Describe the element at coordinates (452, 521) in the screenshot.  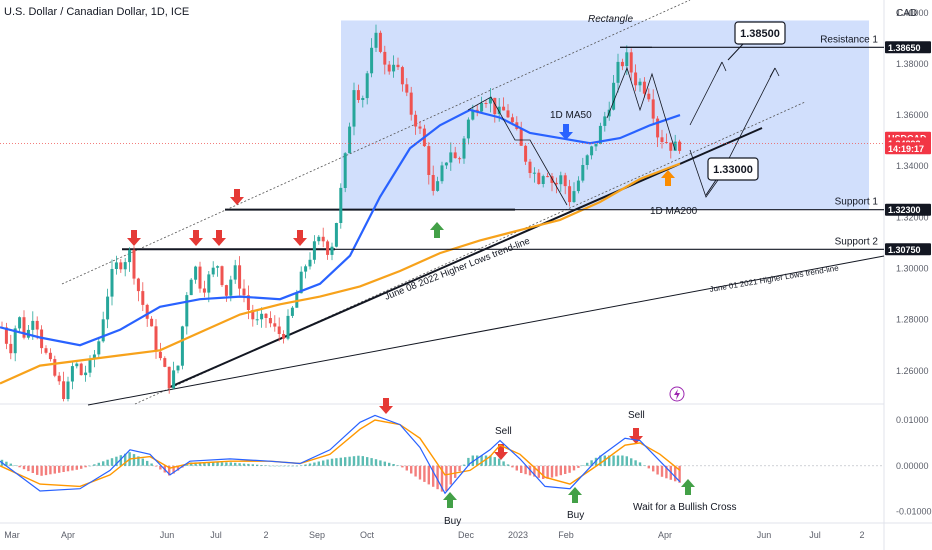
I see `buy-label-1: Buy` at that location.